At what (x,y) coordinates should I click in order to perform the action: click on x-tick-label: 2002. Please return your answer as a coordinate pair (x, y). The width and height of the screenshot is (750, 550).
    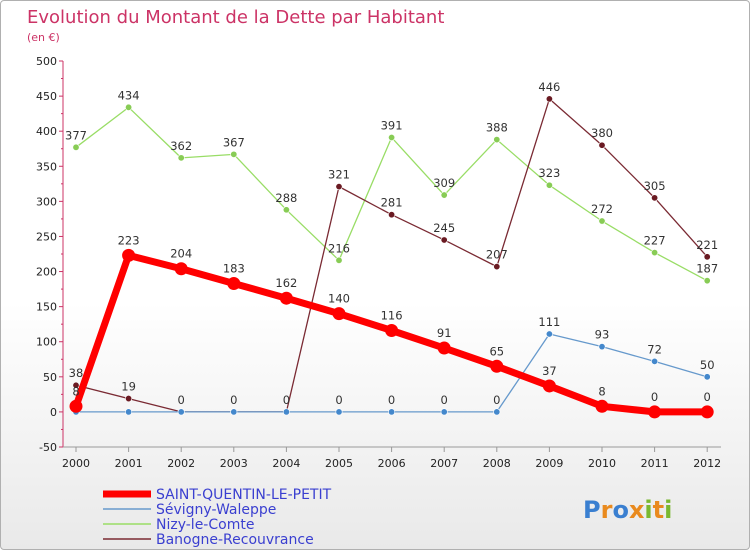
    Looking at the image, I should click on (181, 463).